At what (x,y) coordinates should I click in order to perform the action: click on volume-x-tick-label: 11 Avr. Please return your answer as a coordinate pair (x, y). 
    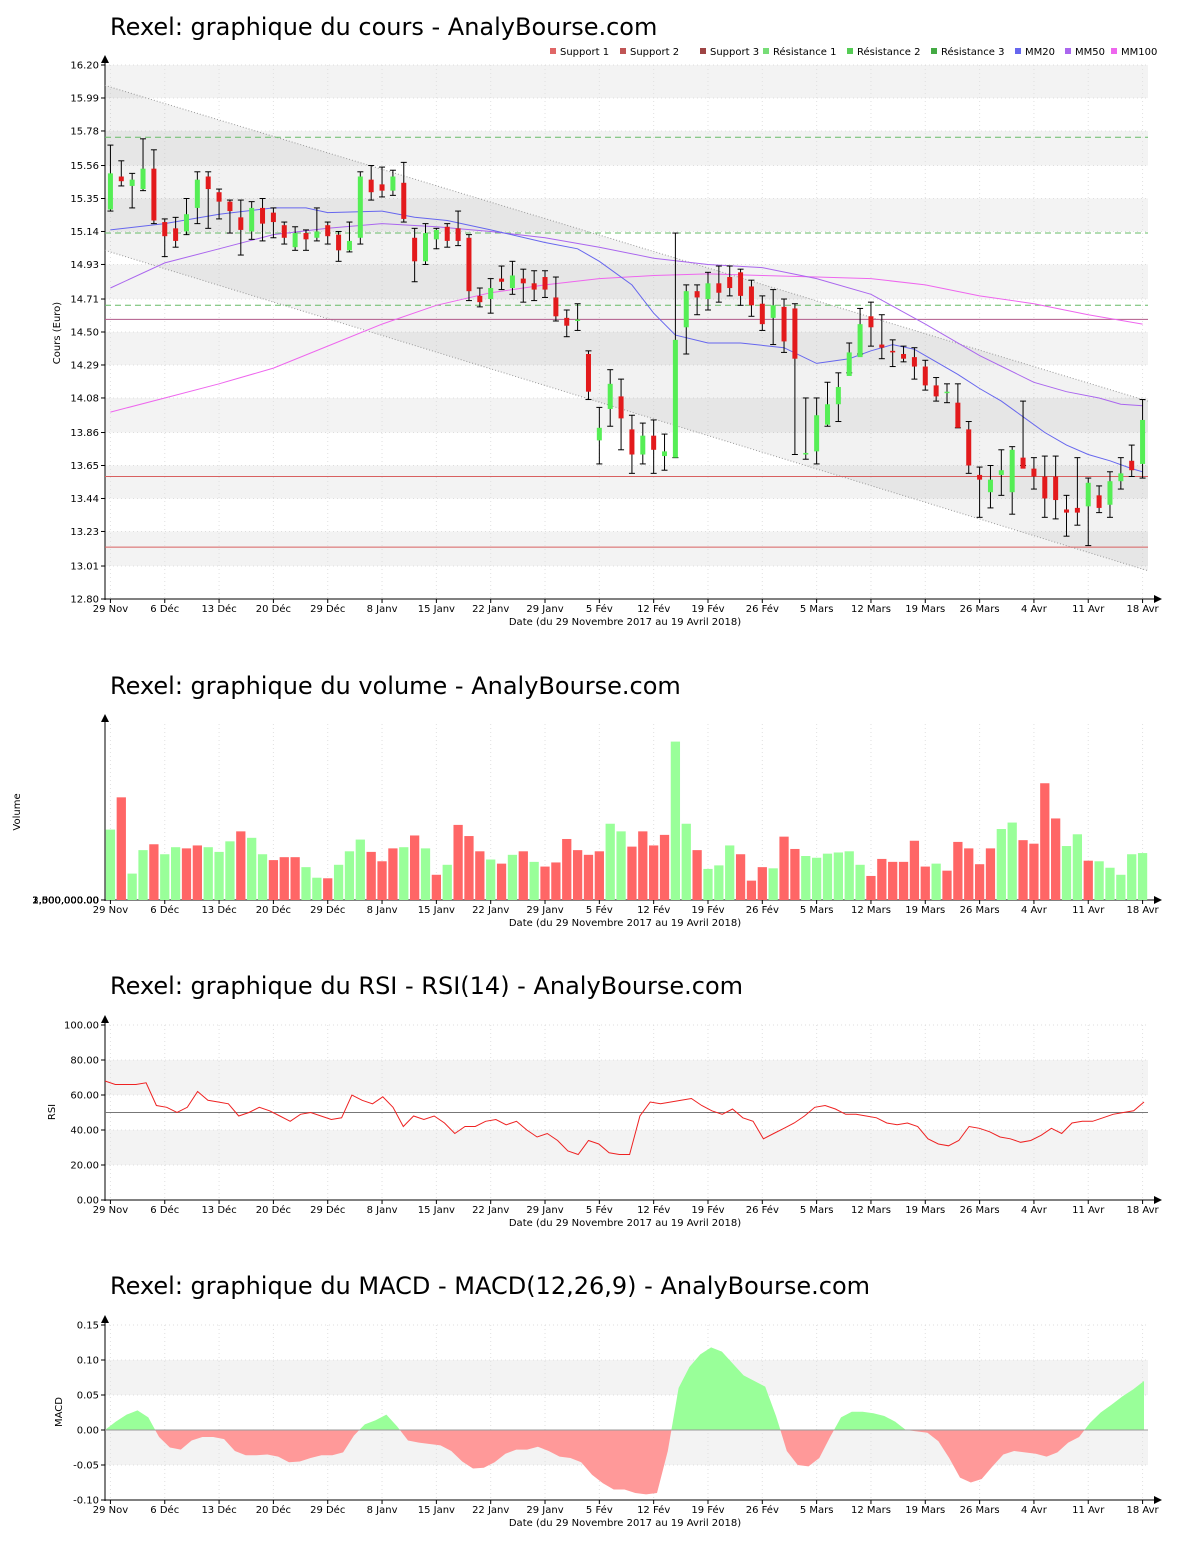
    Looking at the image, I should click on (1088, 910).